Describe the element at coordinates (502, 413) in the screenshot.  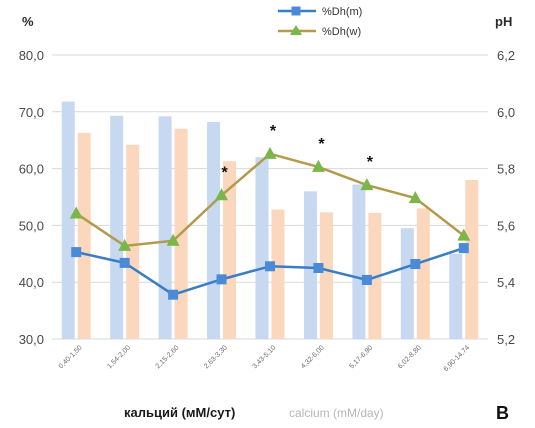
I see `panel-letter: В` at that location.